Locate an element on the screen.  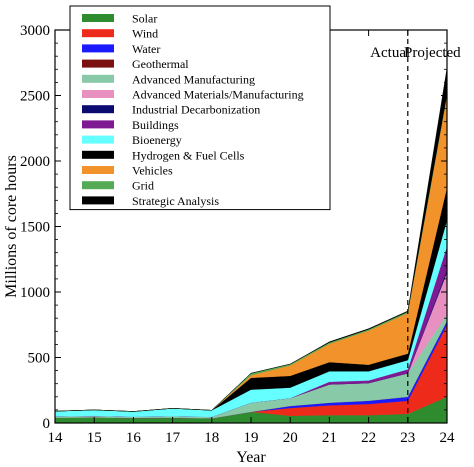
x-tick-label: 15 is located at coordinates (94, 438).